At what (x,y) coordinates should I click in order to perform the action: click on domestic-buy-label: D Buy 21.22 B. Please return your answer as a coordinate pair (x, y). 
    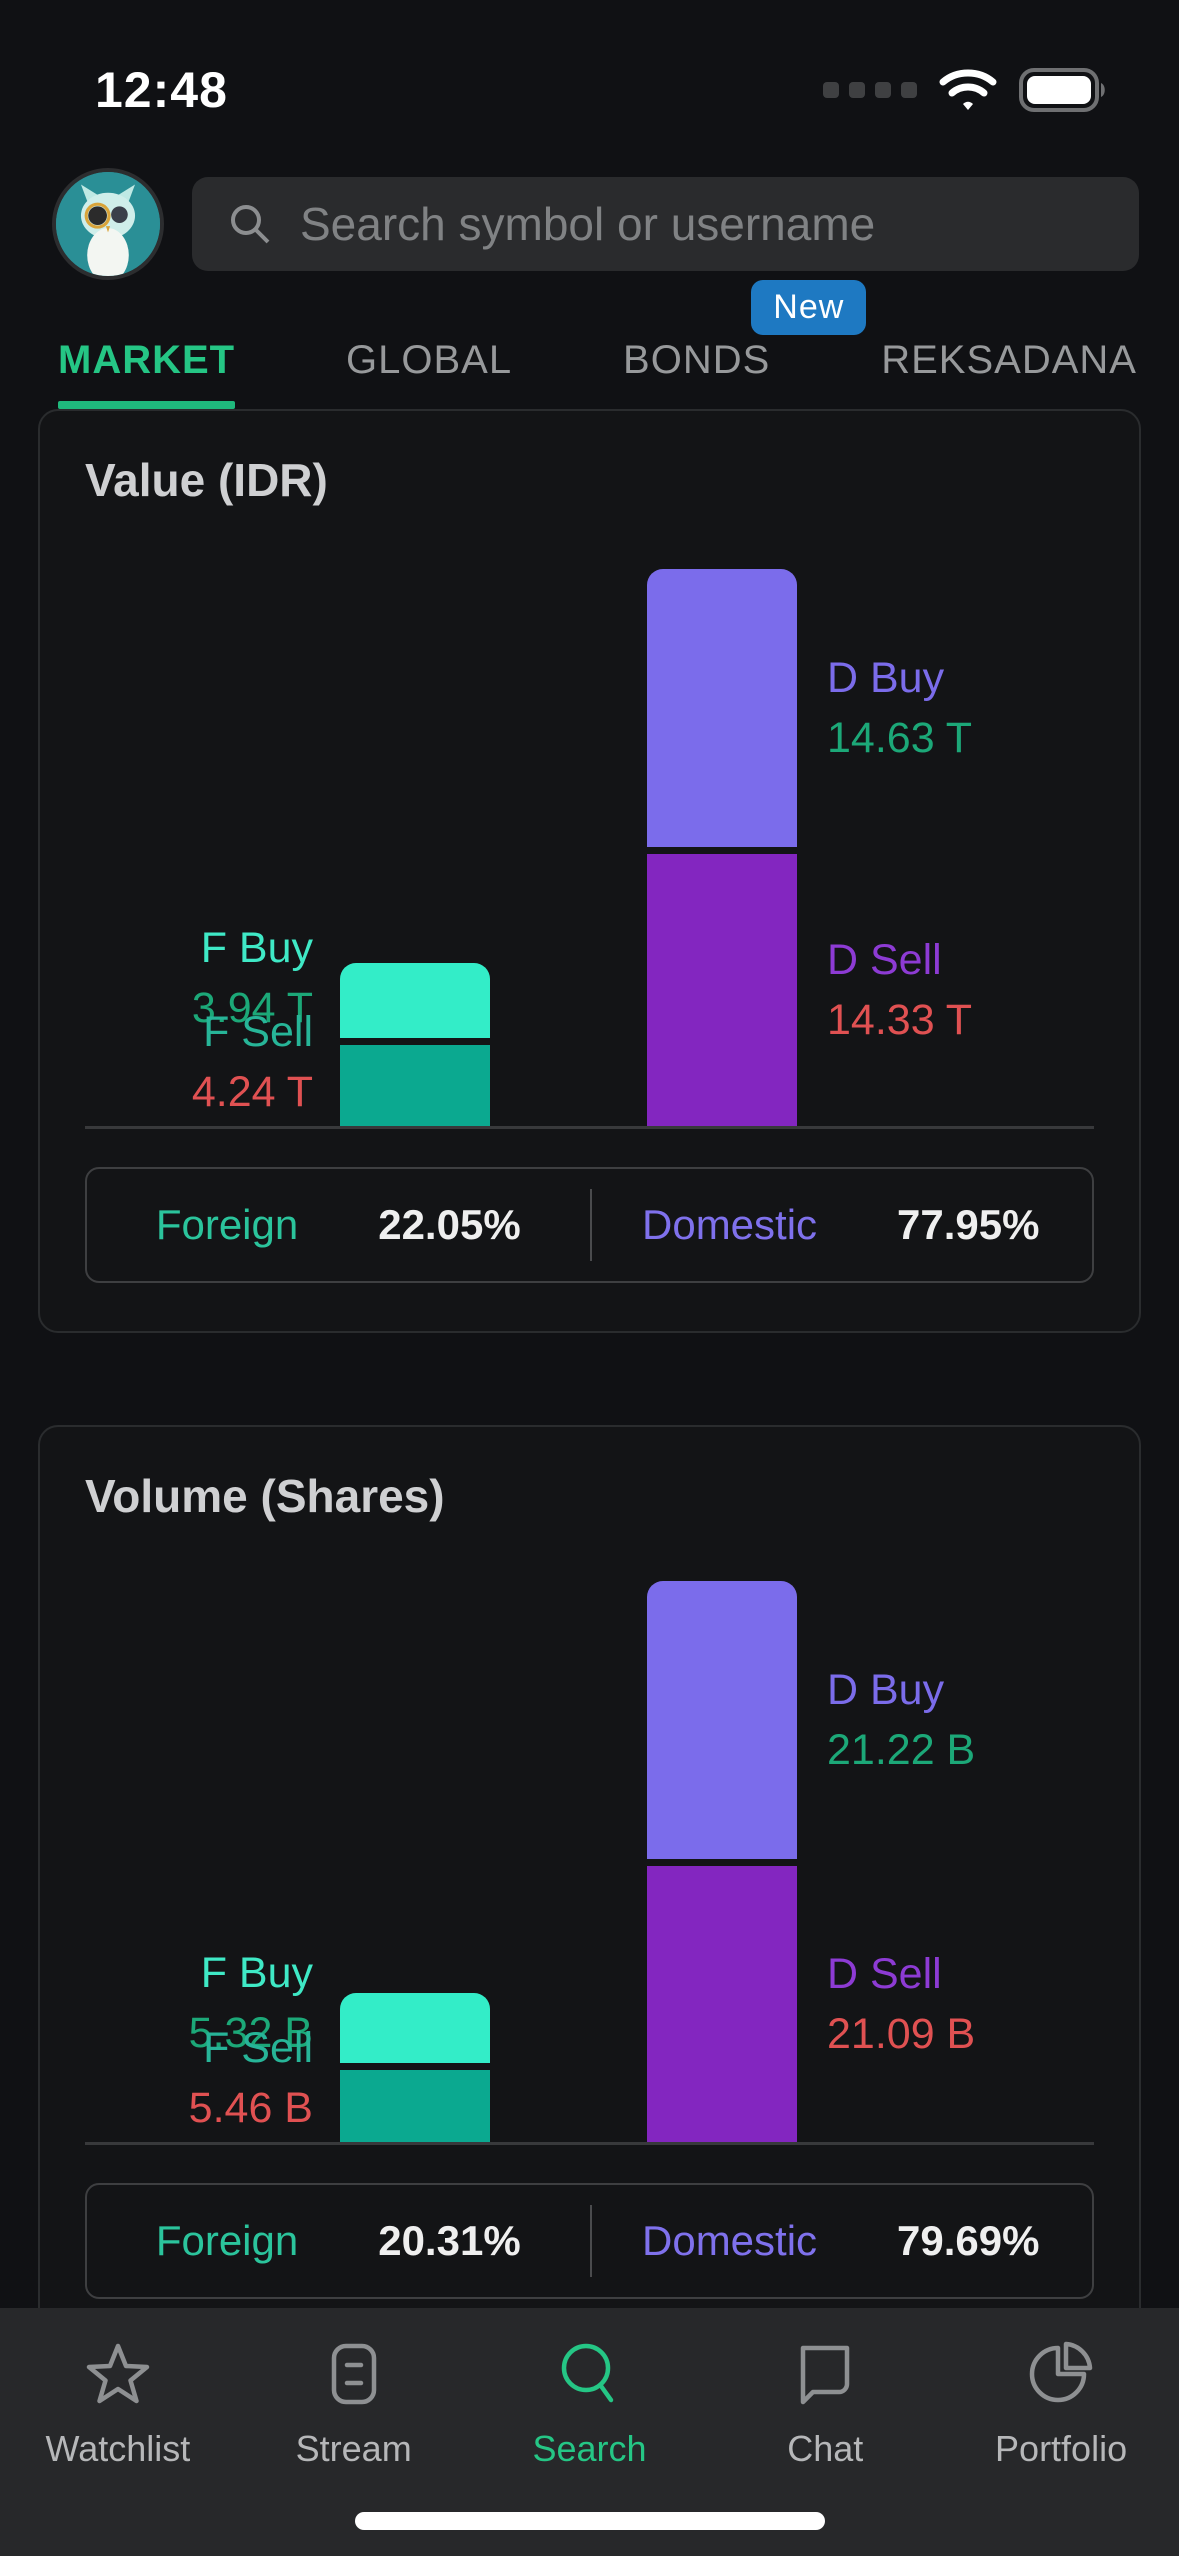
    Looking at the image, I should click on (901, 1719).